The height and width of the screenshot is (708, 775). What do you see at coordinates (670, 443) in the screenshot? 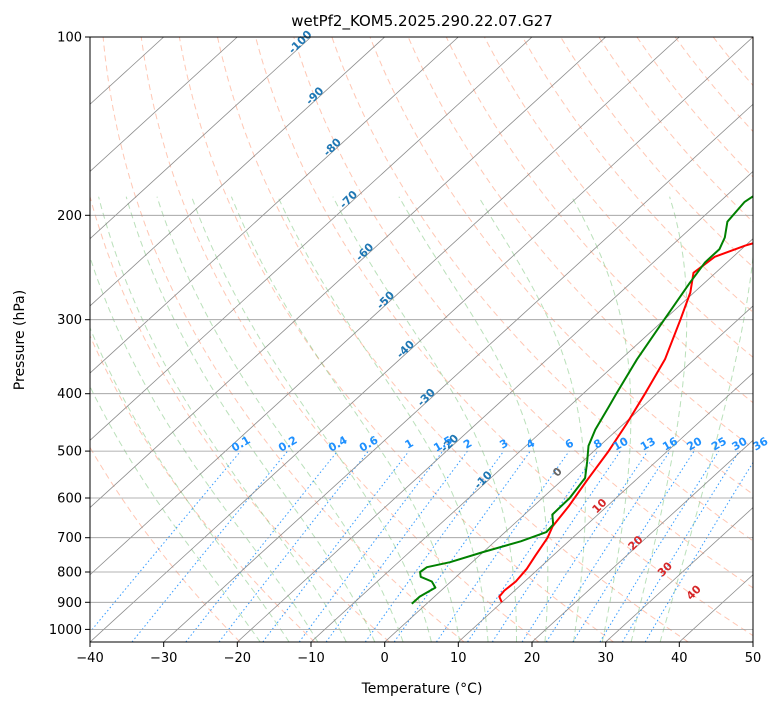
I see `mixing-ratio-label: 16` at bounding box center [670, 443].